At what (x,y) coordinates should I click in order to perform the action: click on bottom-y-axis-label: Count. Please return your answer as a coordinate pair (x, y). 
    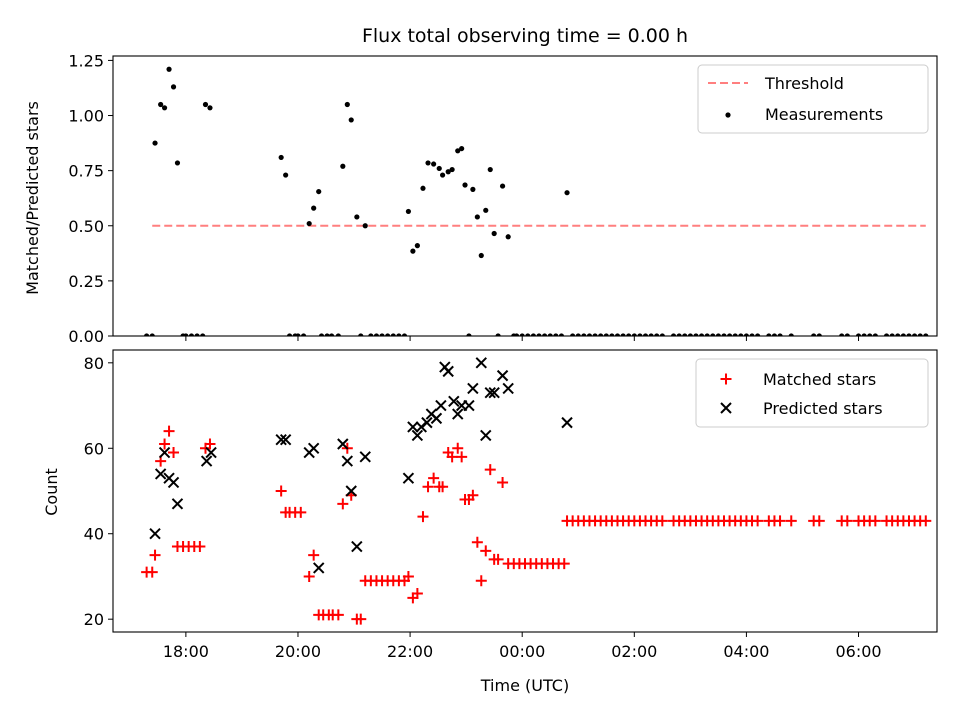
    Looking at the image, I should click on (51, 492).